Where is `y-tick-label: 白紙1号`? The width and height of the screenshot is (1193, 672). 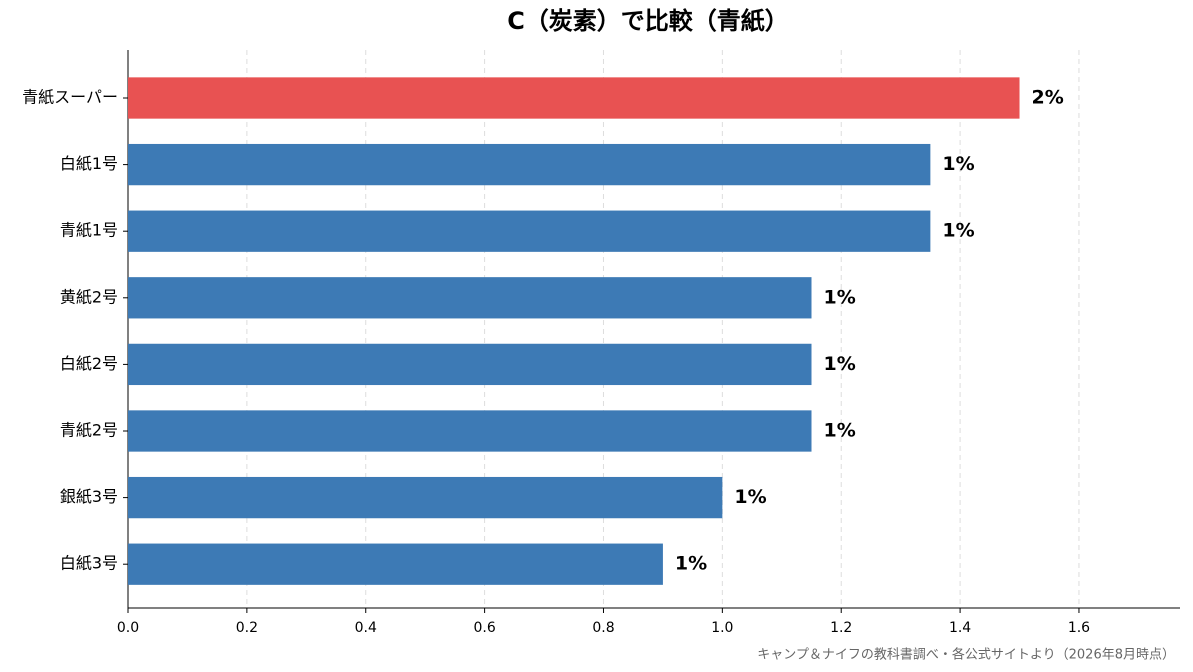
y-tick-label: 白紙1号 is located at coordinates (89, 163).